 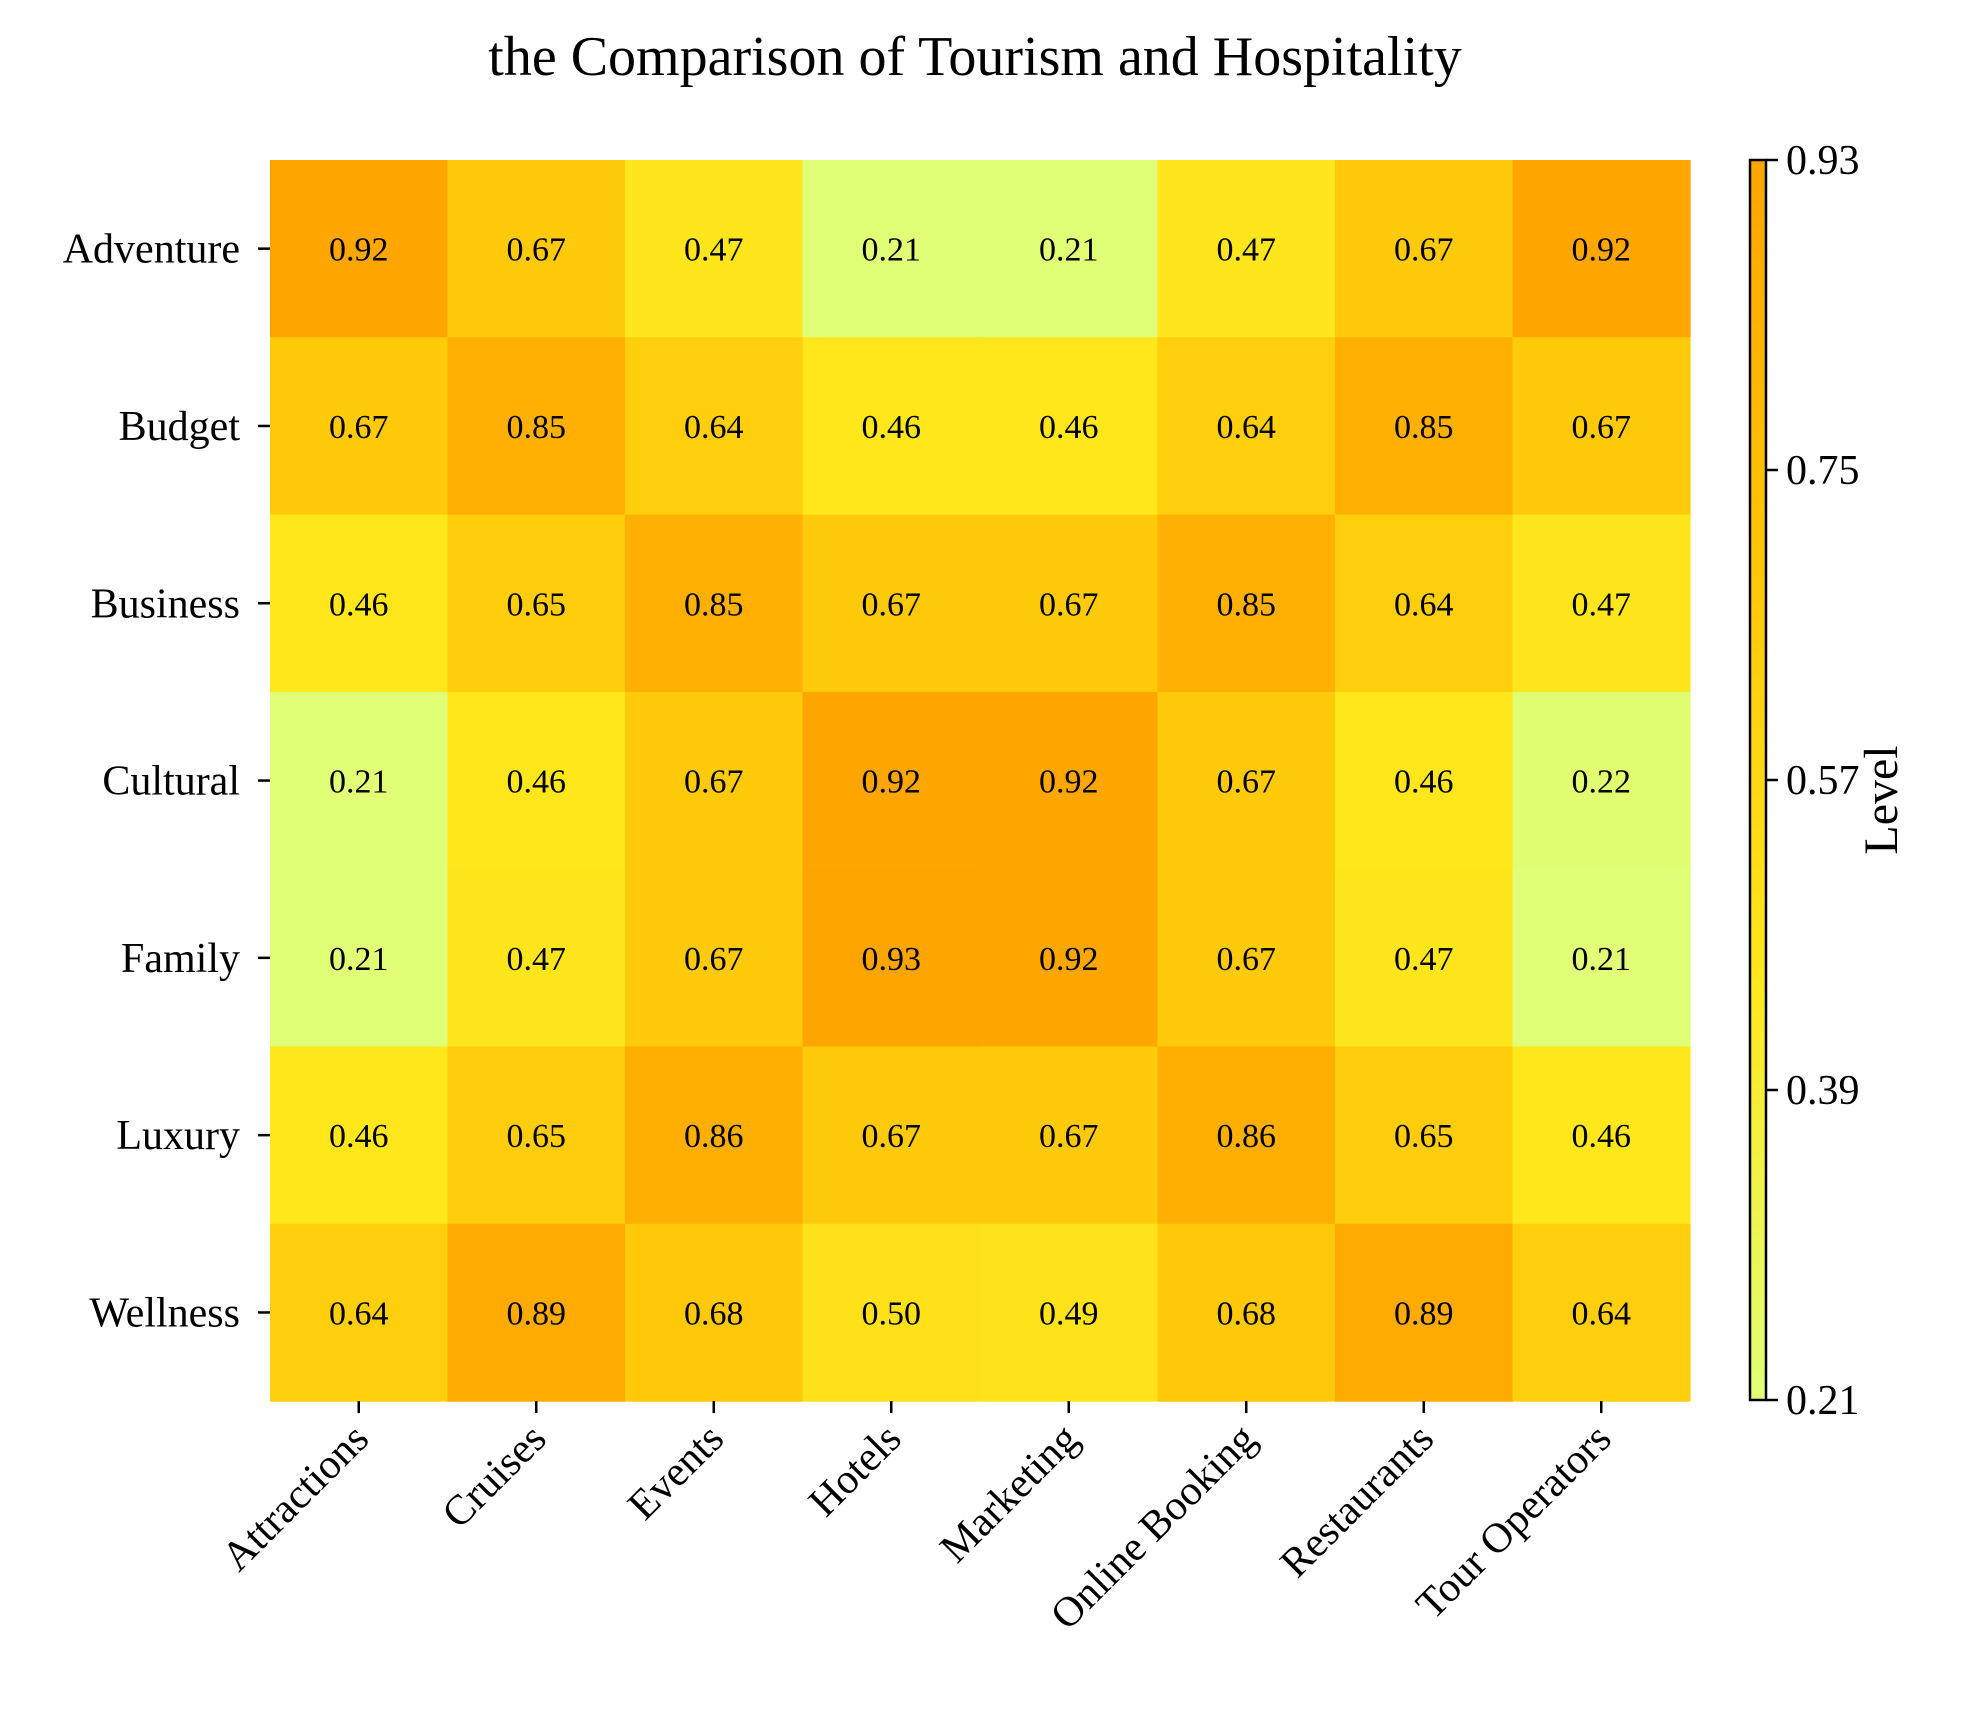 I want to click on x-tick-label: Events, so click(x=675, y=1472).